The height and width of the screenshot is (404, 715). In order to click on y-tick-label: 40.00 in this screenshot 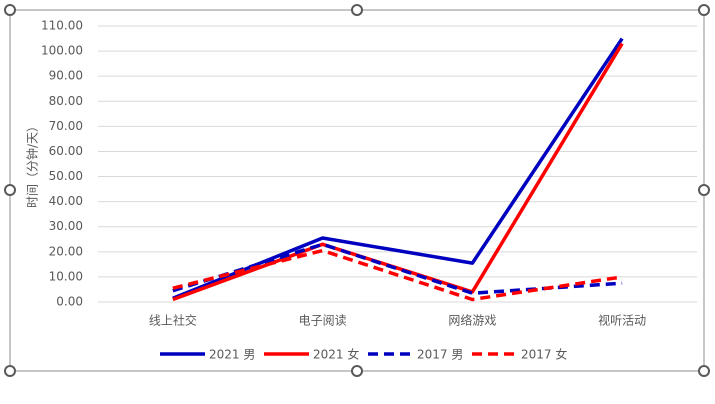, I will do `click(66, 201)`.